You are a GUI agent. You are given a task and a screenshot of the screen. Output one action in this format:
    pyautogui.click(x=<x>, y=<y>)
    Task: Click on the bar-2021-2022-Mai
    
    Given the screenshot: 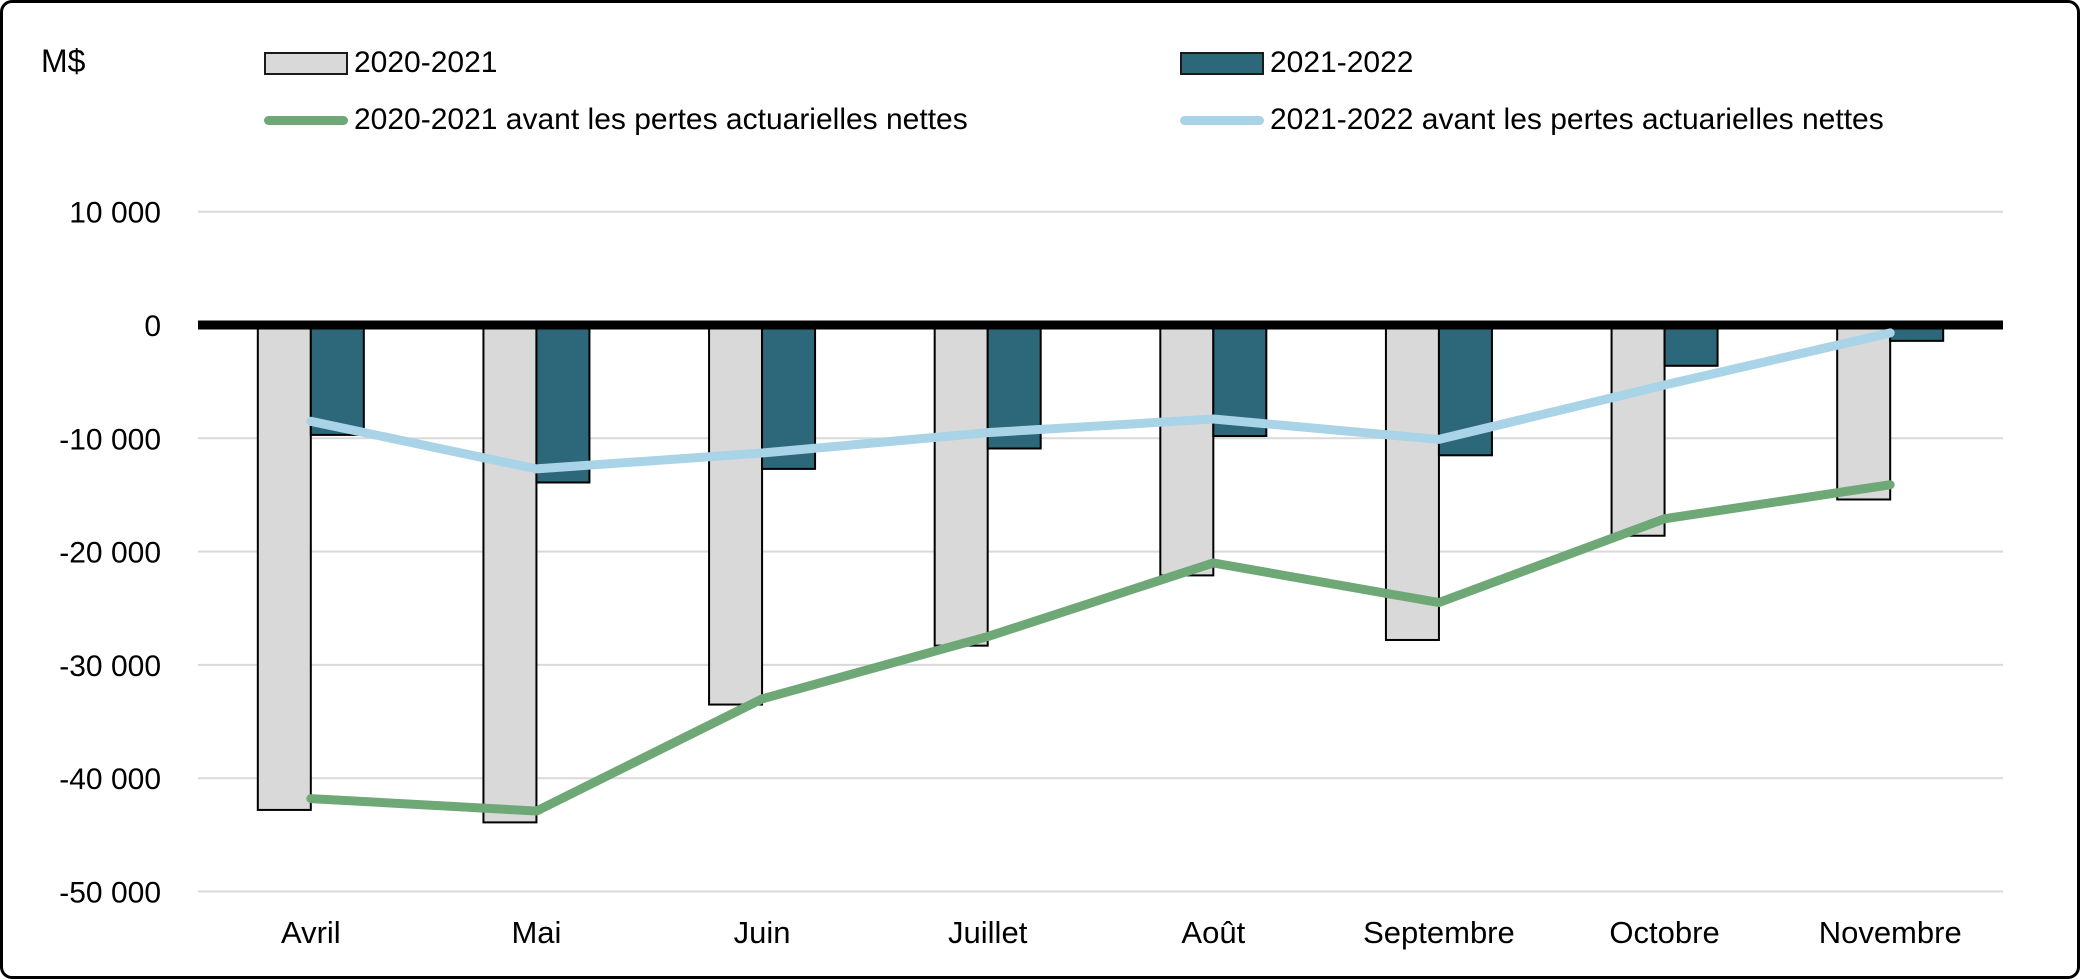 What is the action you would take?
    pyautogui.click(x=563, y=404)
    